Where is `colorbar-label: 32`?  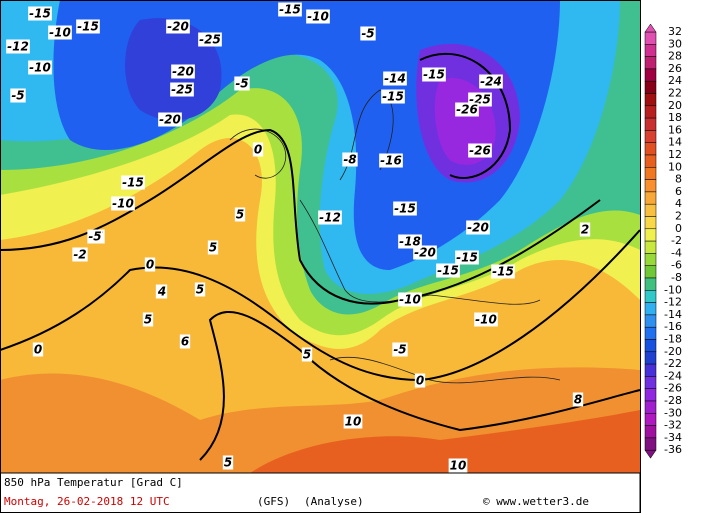
colorbar-label: 32 is located at coordinates (675, 31).